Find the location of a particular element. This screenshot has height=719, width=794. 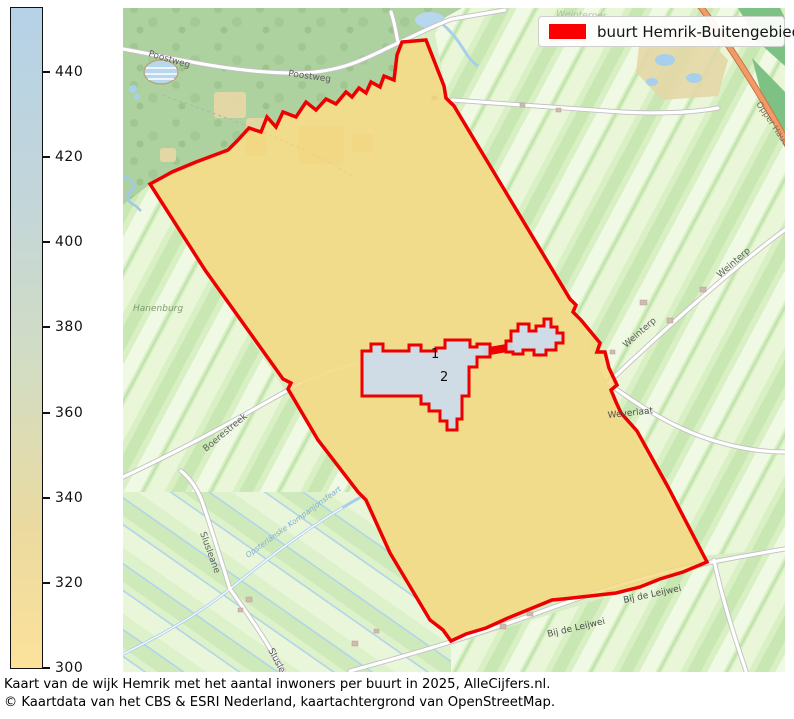

tick-label: 380 is located at coordinates (69, 327).